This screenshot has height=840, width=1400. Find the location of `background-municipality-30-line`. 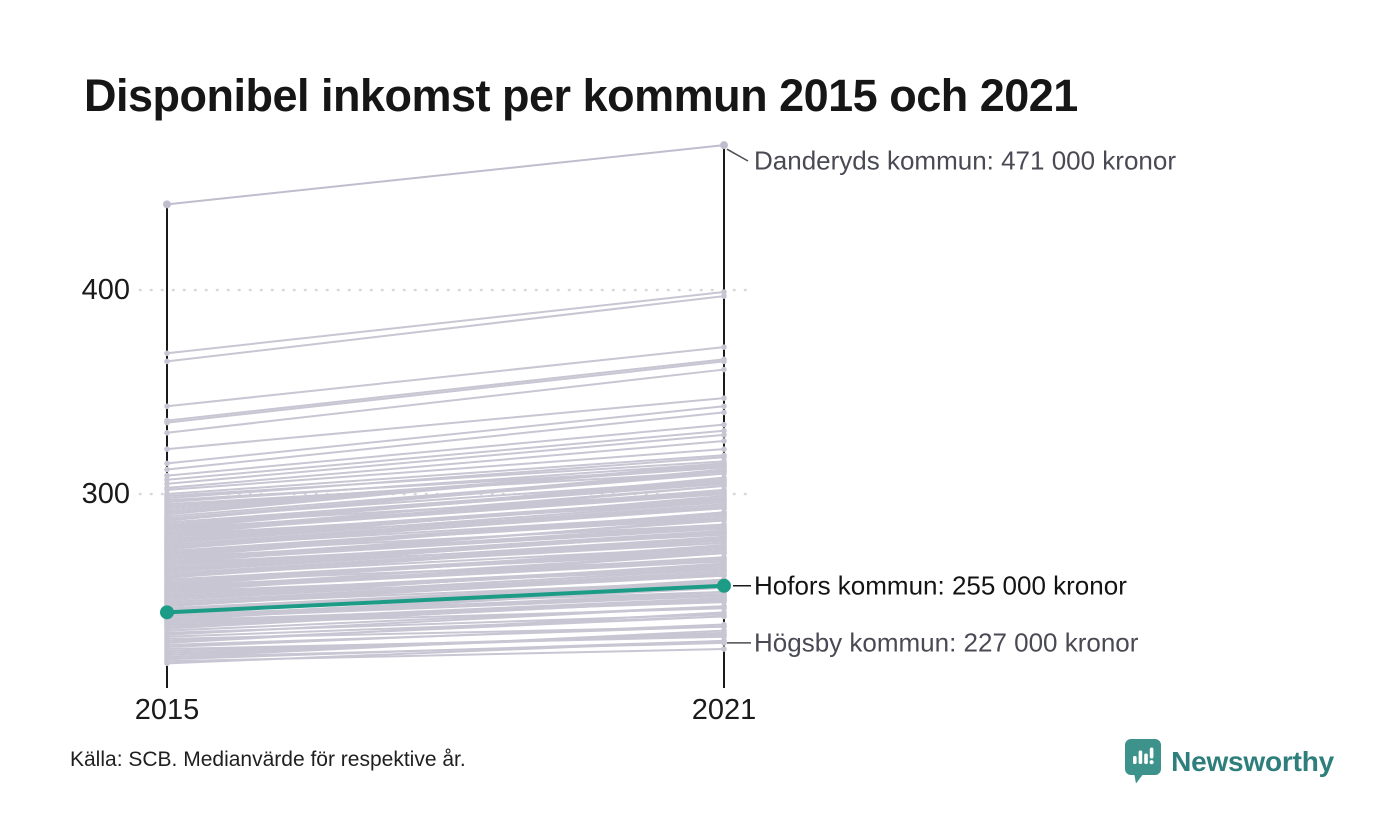

background-municipality-30-line is located at coordinates (445, 504).